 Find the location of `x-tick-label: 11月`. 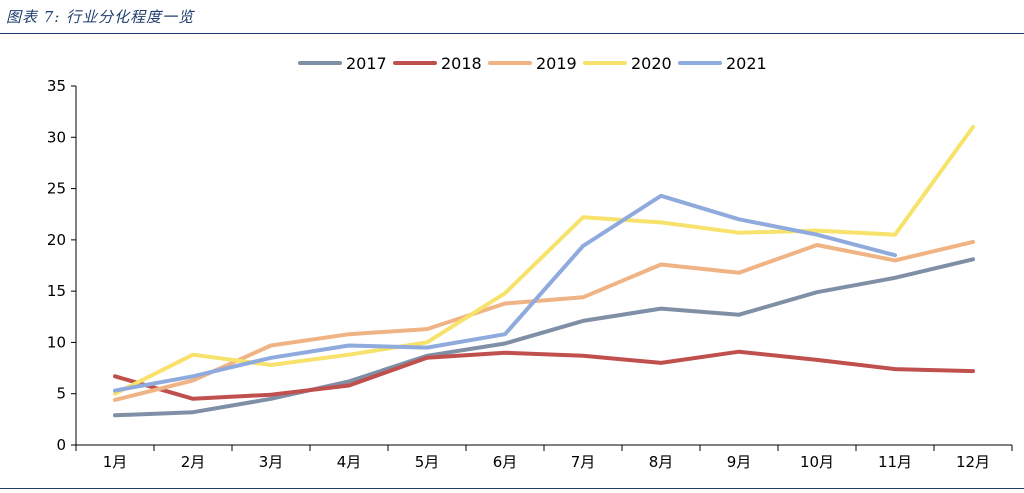

x-tick-label: 11月 is located at coordinates (895, 462).